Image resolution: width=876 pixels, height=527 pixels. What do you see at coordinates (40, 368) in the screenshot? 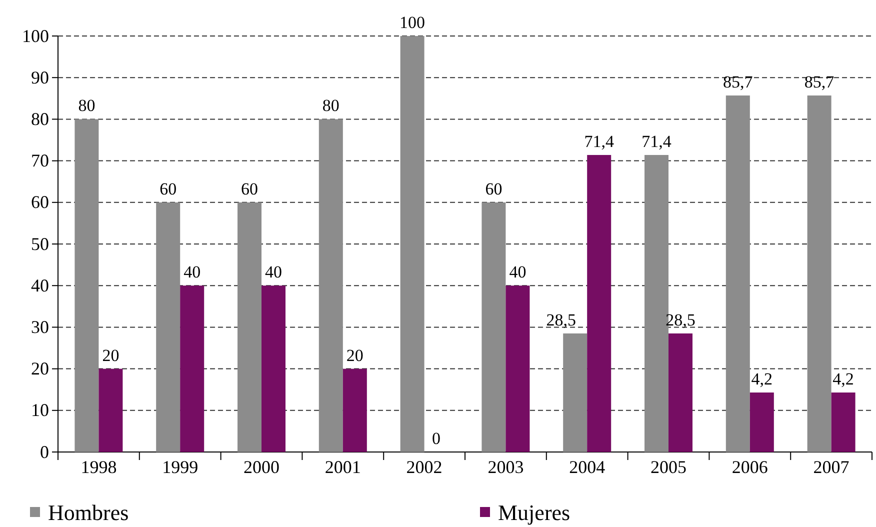
I see `y-tick-label: 20` at bounding box center [40, 368].